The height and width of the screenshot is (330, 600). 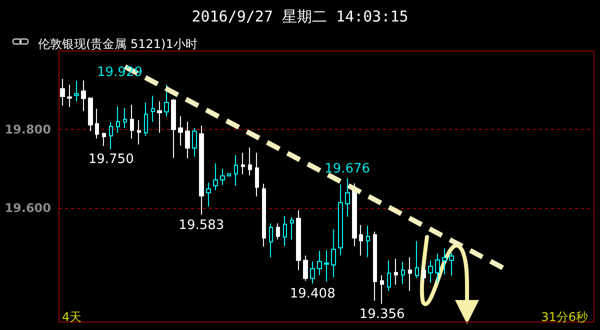 What do you see at coordinates (300, 17) in the screenshot?
I see `chart-title: 2016/9/27 星期二 14:03:15` at bounding box center [300, 17].